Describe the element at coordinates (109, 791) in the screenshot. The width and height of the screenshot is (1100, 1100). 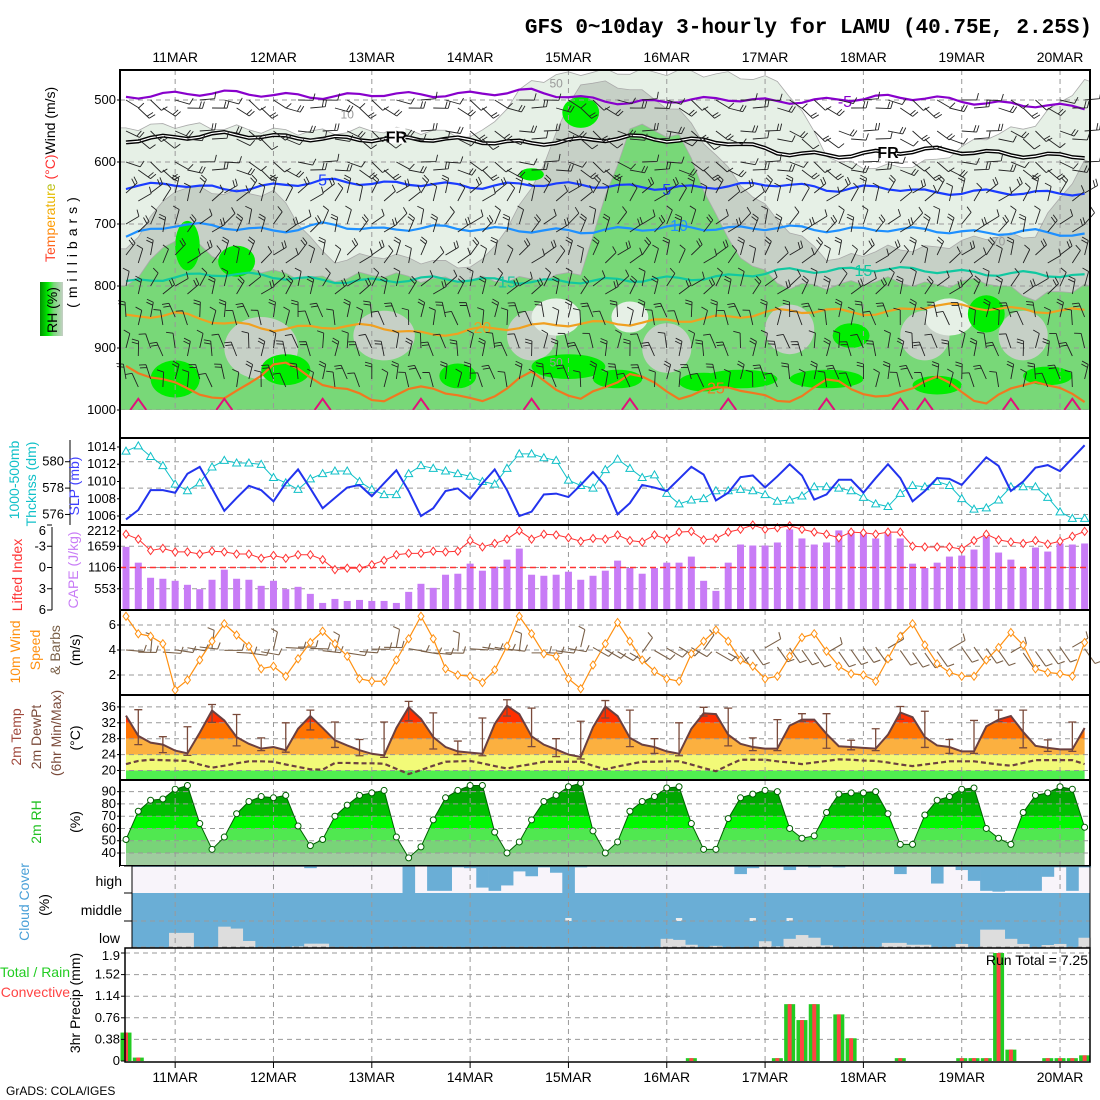
I see `rh-tick-label: 90` at that location.